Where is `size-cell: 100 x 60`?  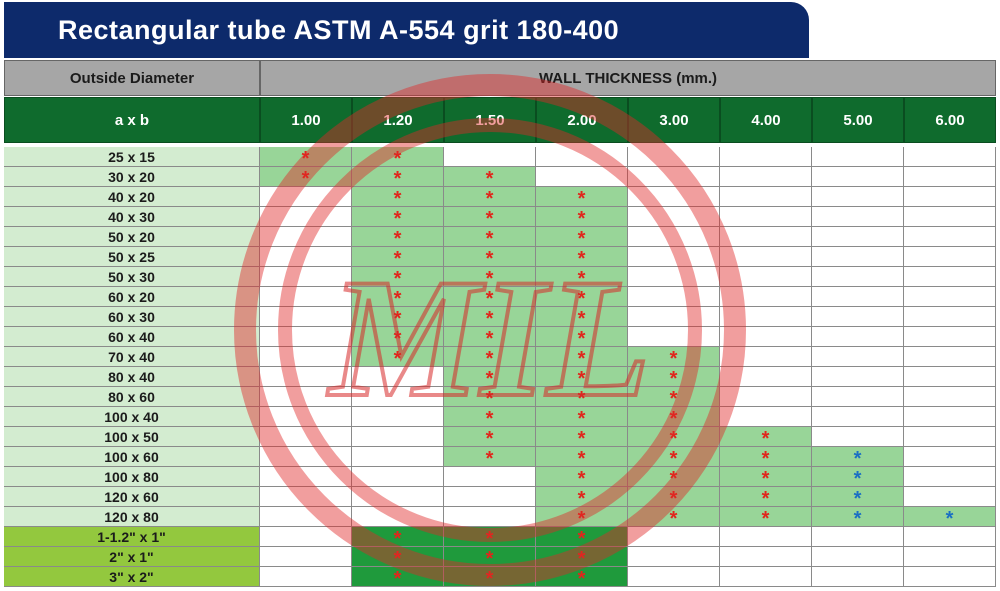 size-cell: 100 x 60 is located at coordinates (132, 457).